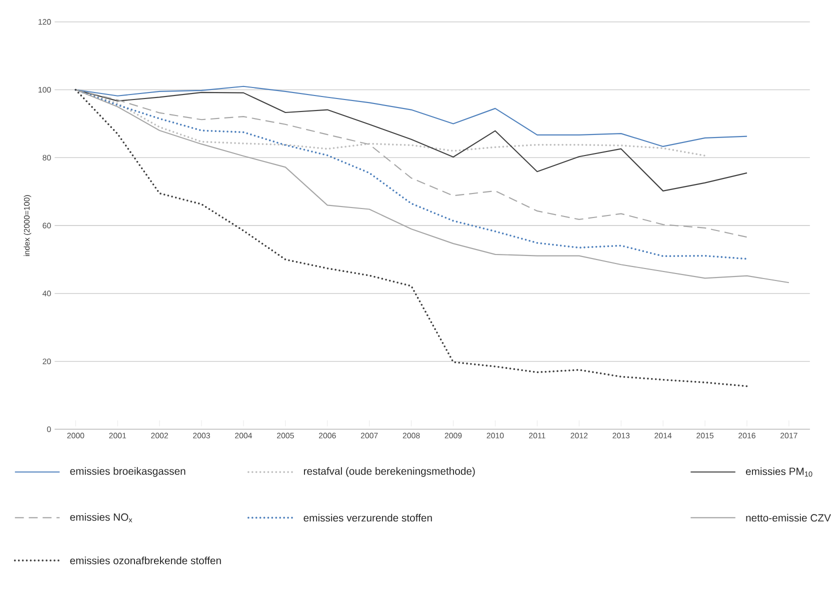  I want to click on legend-label: netto-emissie CZV, so click(788, 518).